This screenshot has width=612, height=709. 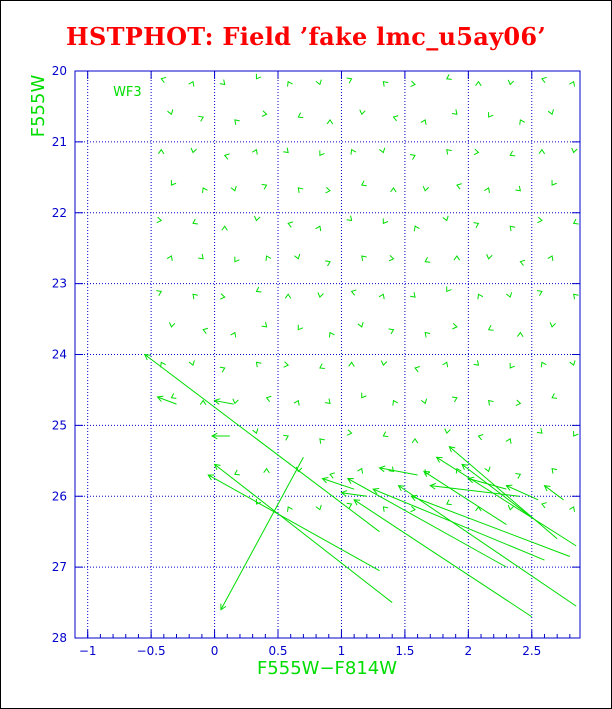 What do you see at coordinates (59, 213) in the screenshot?
I see `y-tick-label: 22` at bounding box center [59, 213].